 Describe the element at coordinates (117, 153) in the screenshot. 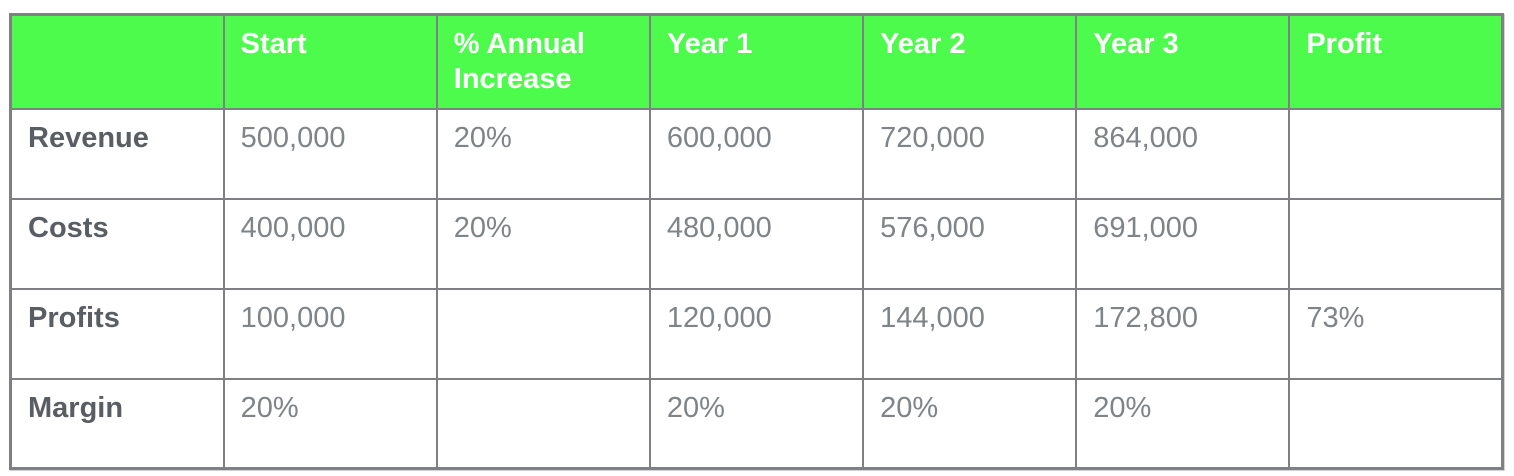

I see `row-label-revenue: Revenue` at that location.